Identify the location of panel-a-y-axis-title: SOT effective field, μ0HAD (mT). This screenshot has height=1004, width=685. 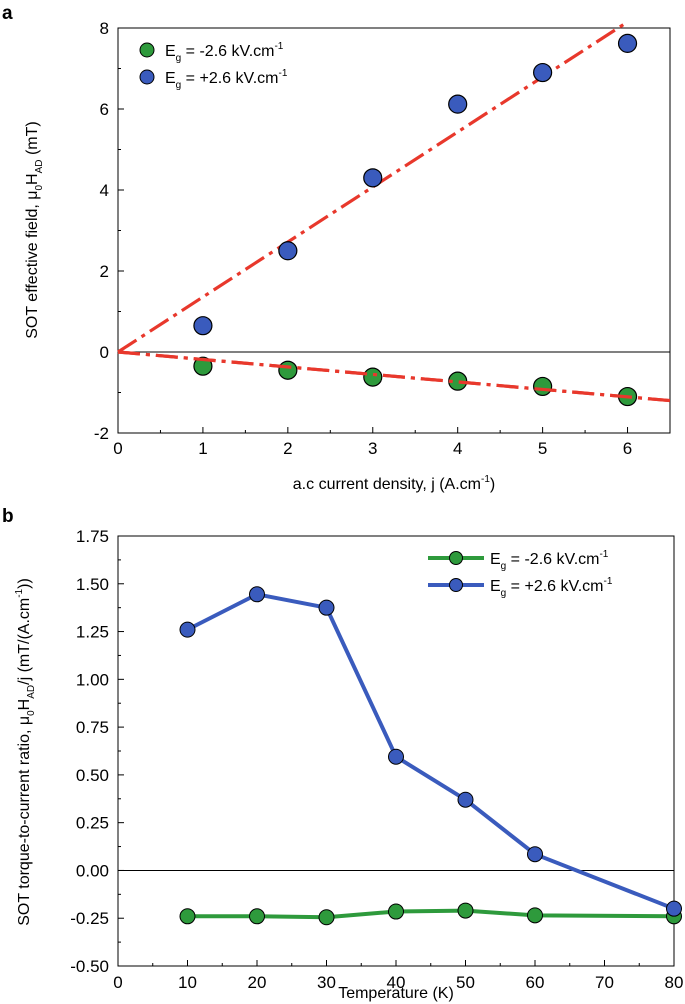
(34, 229).